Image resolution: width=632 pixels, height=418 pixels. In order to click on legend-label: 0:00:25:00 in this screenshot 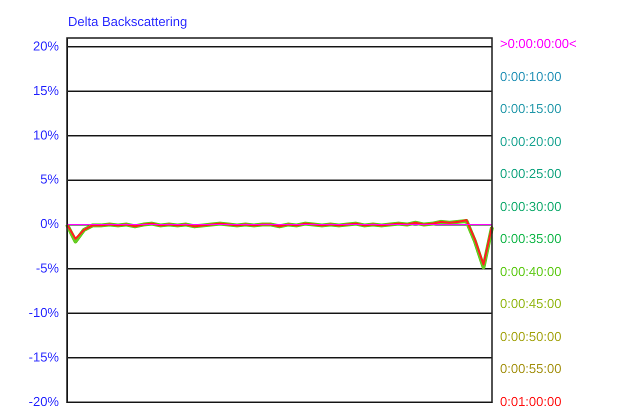, I will do `click(531, 174)`.